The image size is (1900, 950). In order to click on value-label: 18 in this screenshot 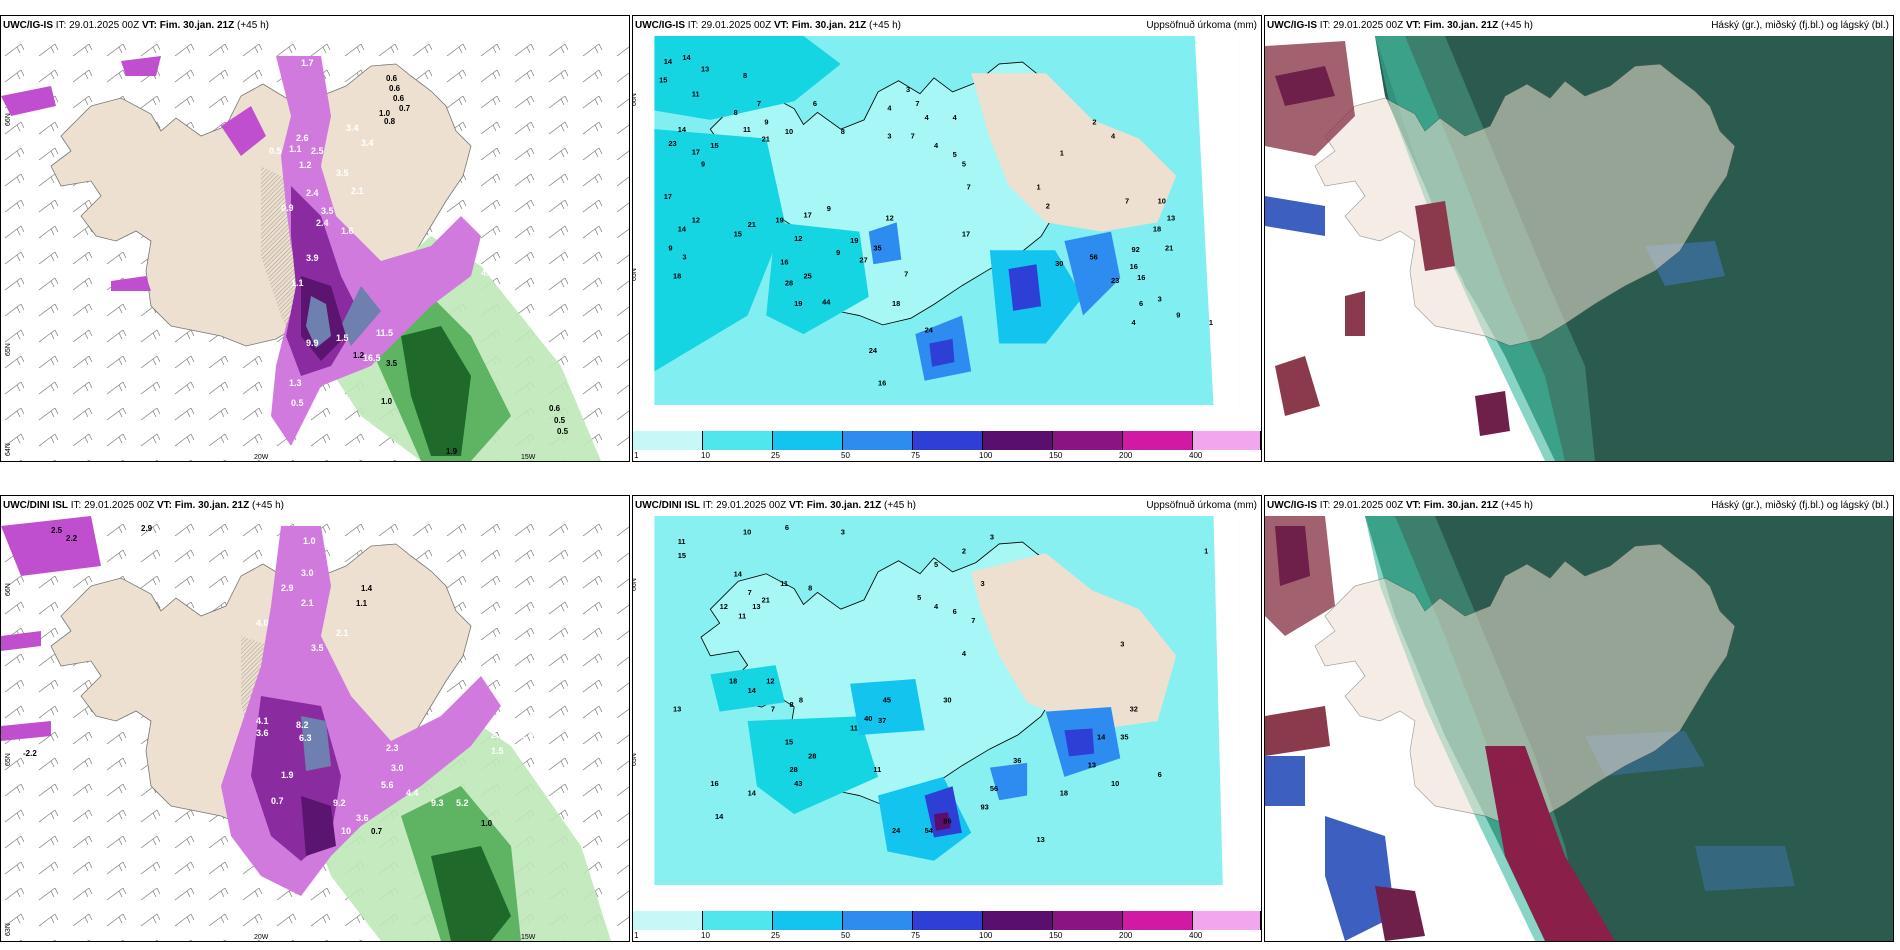, I will do `click(1064, 793)`.